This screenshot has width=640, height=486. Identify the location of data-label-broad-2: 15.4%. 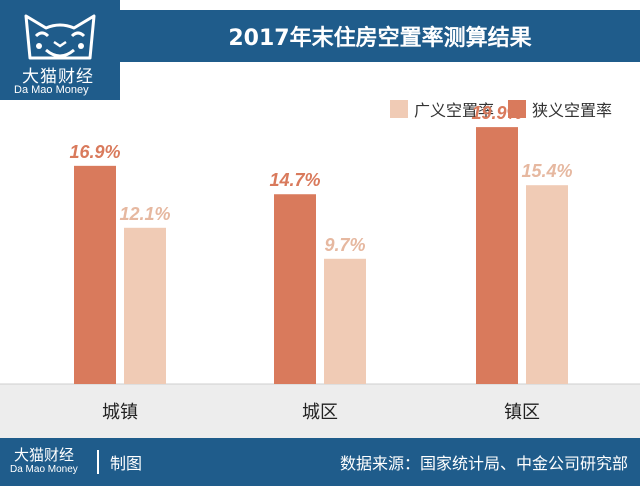
(546, 171).